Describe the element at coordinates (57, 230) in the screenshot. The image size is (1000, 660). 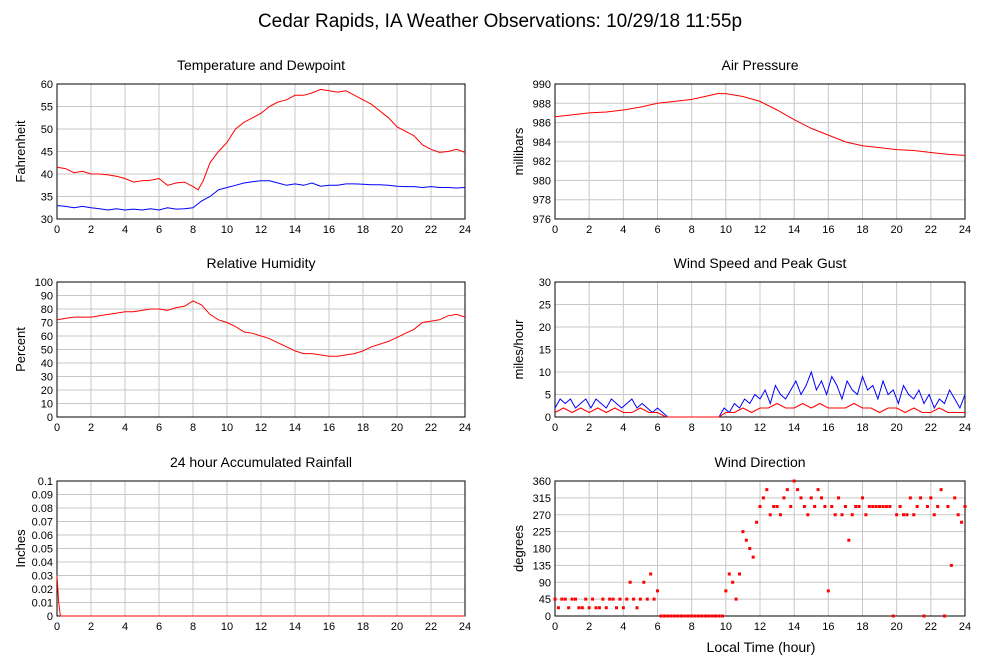
I see `temp-x-tick-label: 0` at that location.